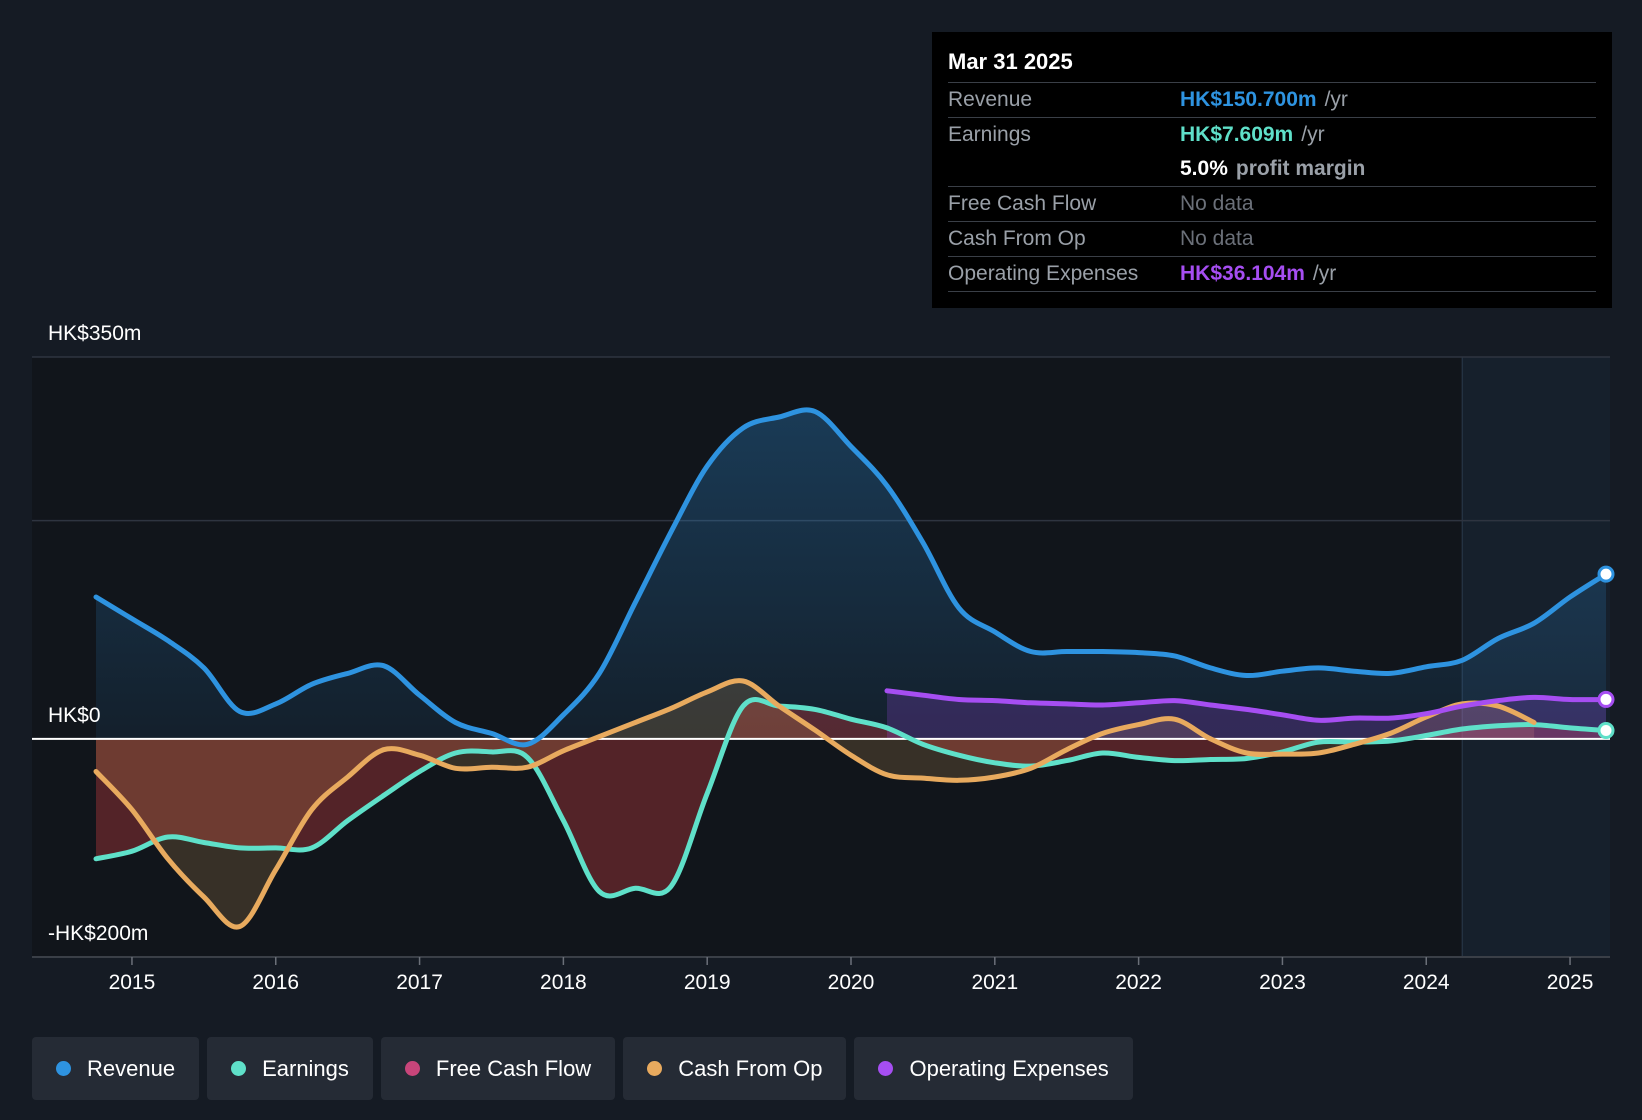 This screenshot has width=1642, height=1120. Describe the element at coordinates (131, 1068) in the screenshot. I see `legend-revenue-label: Revenue` at that location.